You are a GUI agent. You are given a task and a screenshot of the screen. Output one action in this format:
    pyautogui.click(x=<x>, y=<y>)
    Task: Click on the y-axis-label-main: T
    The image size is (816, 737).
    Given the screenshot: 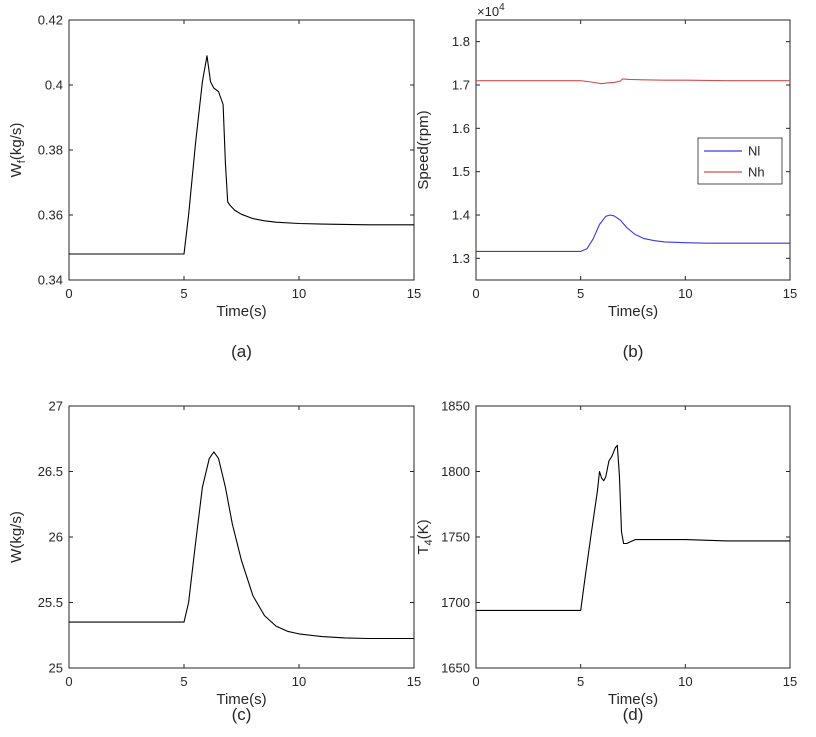 What is the action you would take?
    pyautogui.click(x=423, y=549)
    